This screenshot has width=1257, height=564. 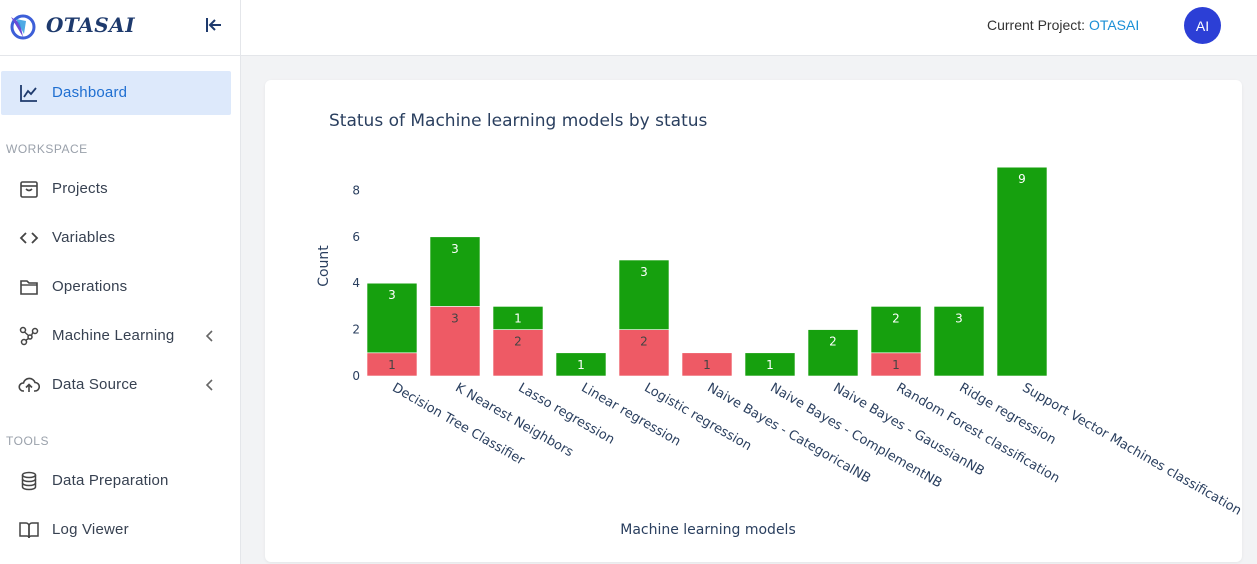 What do you see at coordinates (120, 238) in the screenshot?
I see `sidebar-item-variables: Variables` at bounding box center [120, 238].